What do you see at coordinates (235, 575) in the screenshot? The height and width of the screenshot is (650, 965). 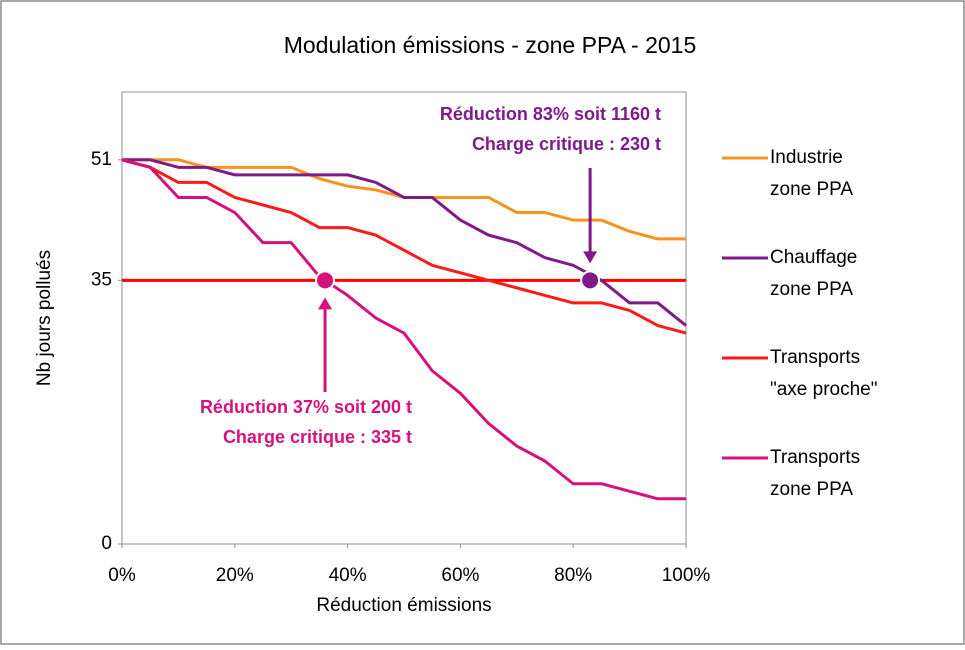 I see `x-tick-label: 20%` at bounding box center [235, 575].